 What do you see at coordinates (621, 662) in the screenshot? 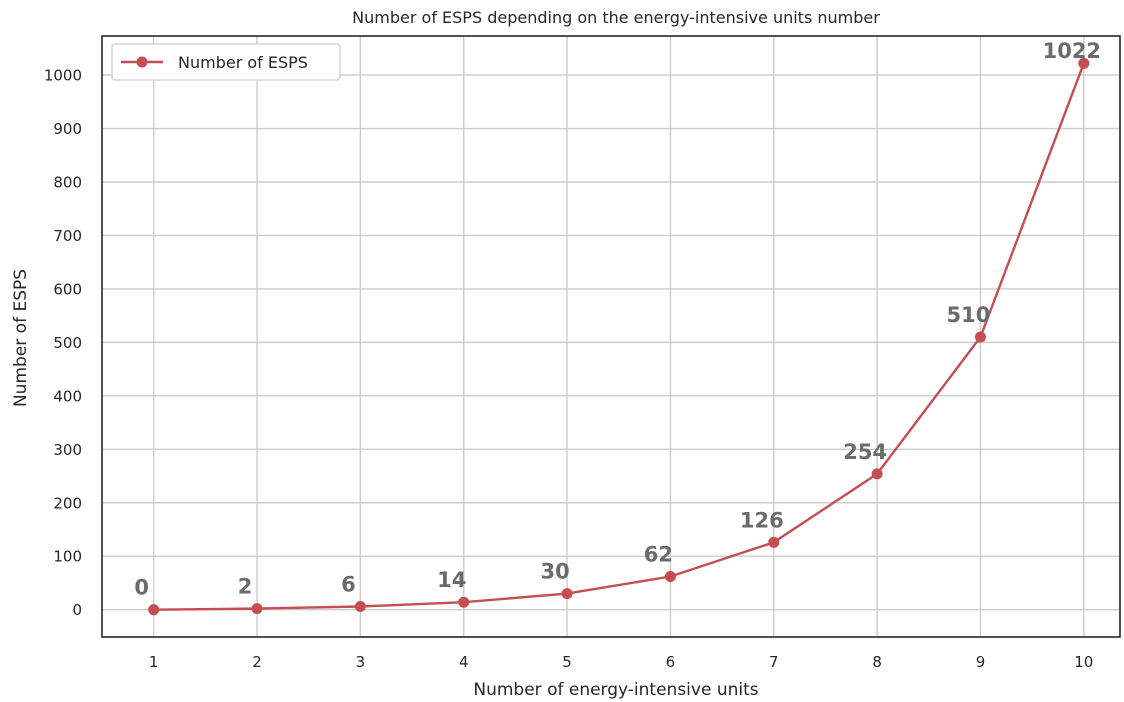
I see `x-axis-ticks: 1 2 3 4 5 6 7 8 9 10` at bounding box center [621, 662].